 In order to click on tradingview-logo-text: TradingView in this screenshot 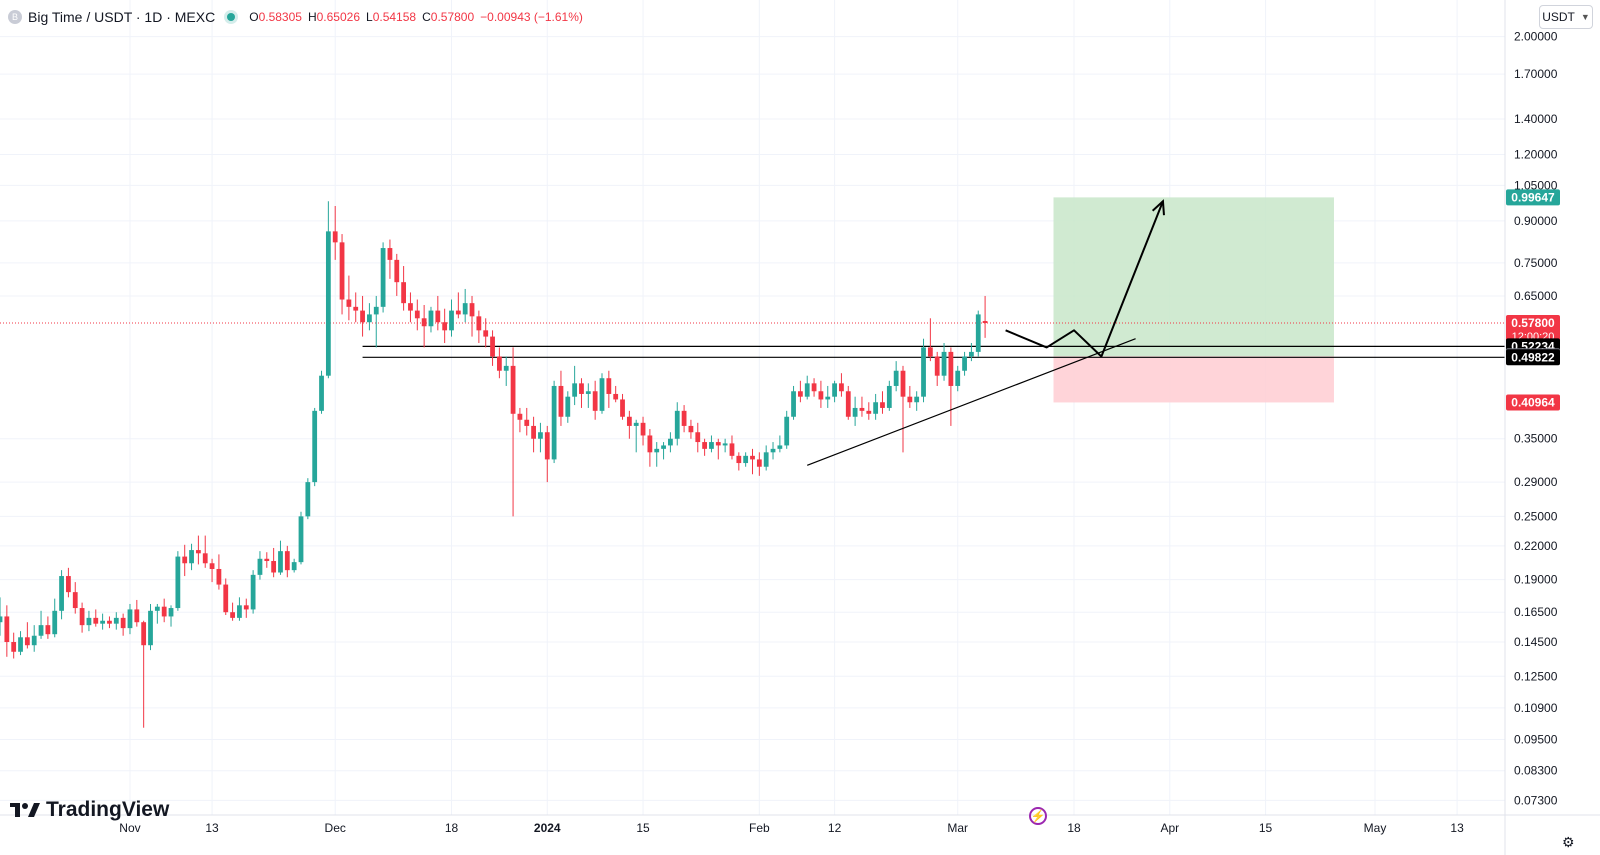, I will do `click(108, 809)`.